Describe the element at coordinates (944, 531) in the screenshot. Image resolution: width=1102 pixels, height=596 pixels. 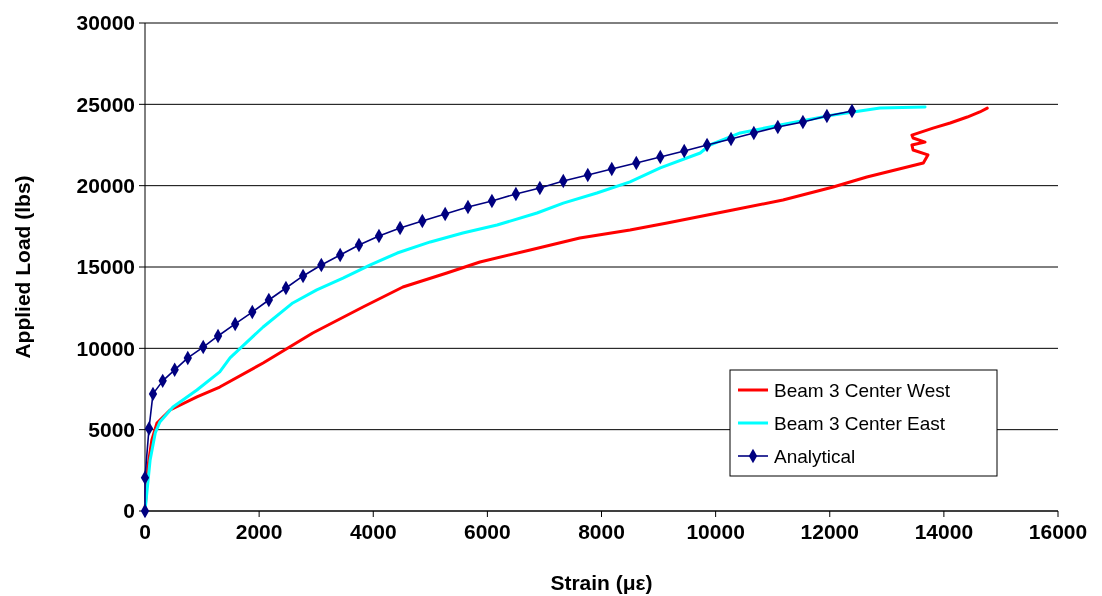
I see `x-tick-label: 14000` at that location.